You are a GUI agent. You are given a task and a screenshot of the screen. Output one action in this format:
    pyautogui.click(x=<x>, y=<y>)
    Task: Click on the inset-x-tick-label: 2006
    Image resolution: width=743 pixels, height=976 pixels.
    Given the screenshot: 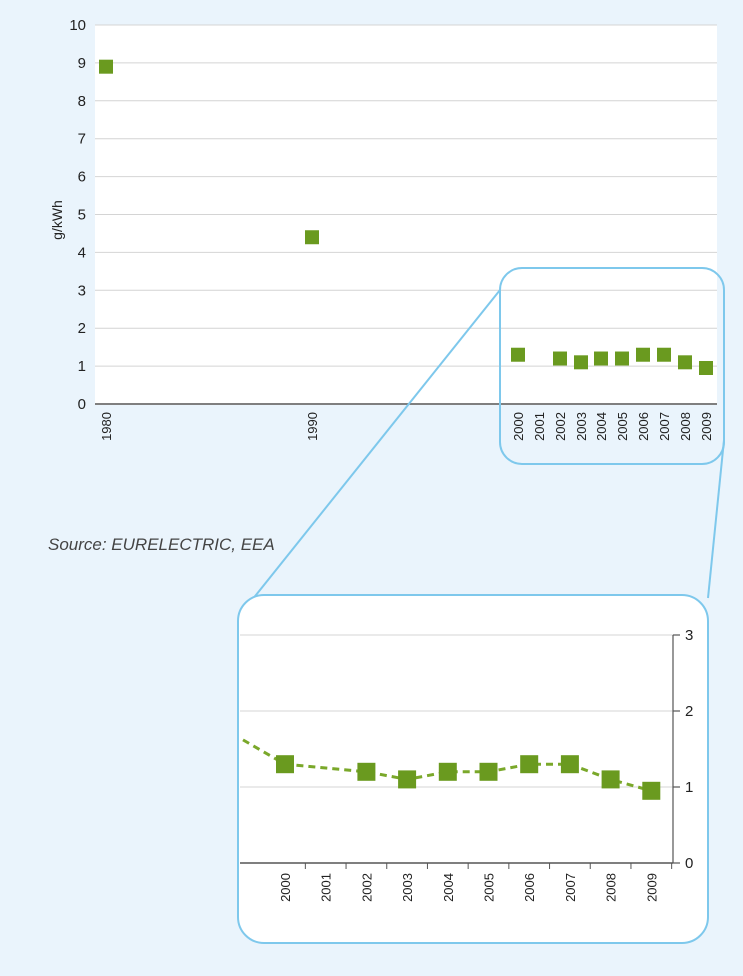 What is the action you would take?
    pyautogui.click(x=529, y=887)
    